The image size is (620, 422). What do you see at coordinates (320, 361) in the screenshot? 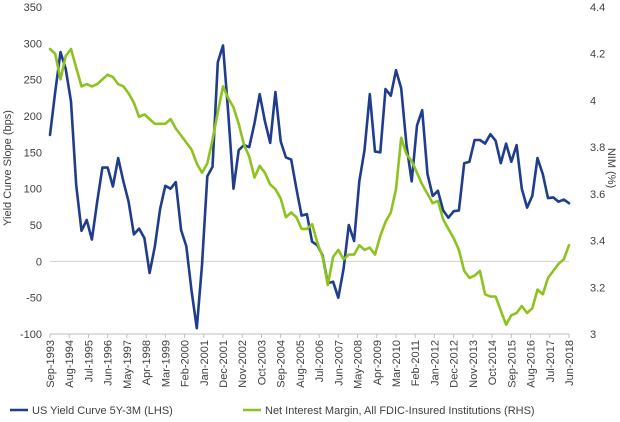
I see `x-tick-label: Jul-2006` at bounding box center [320, 361].